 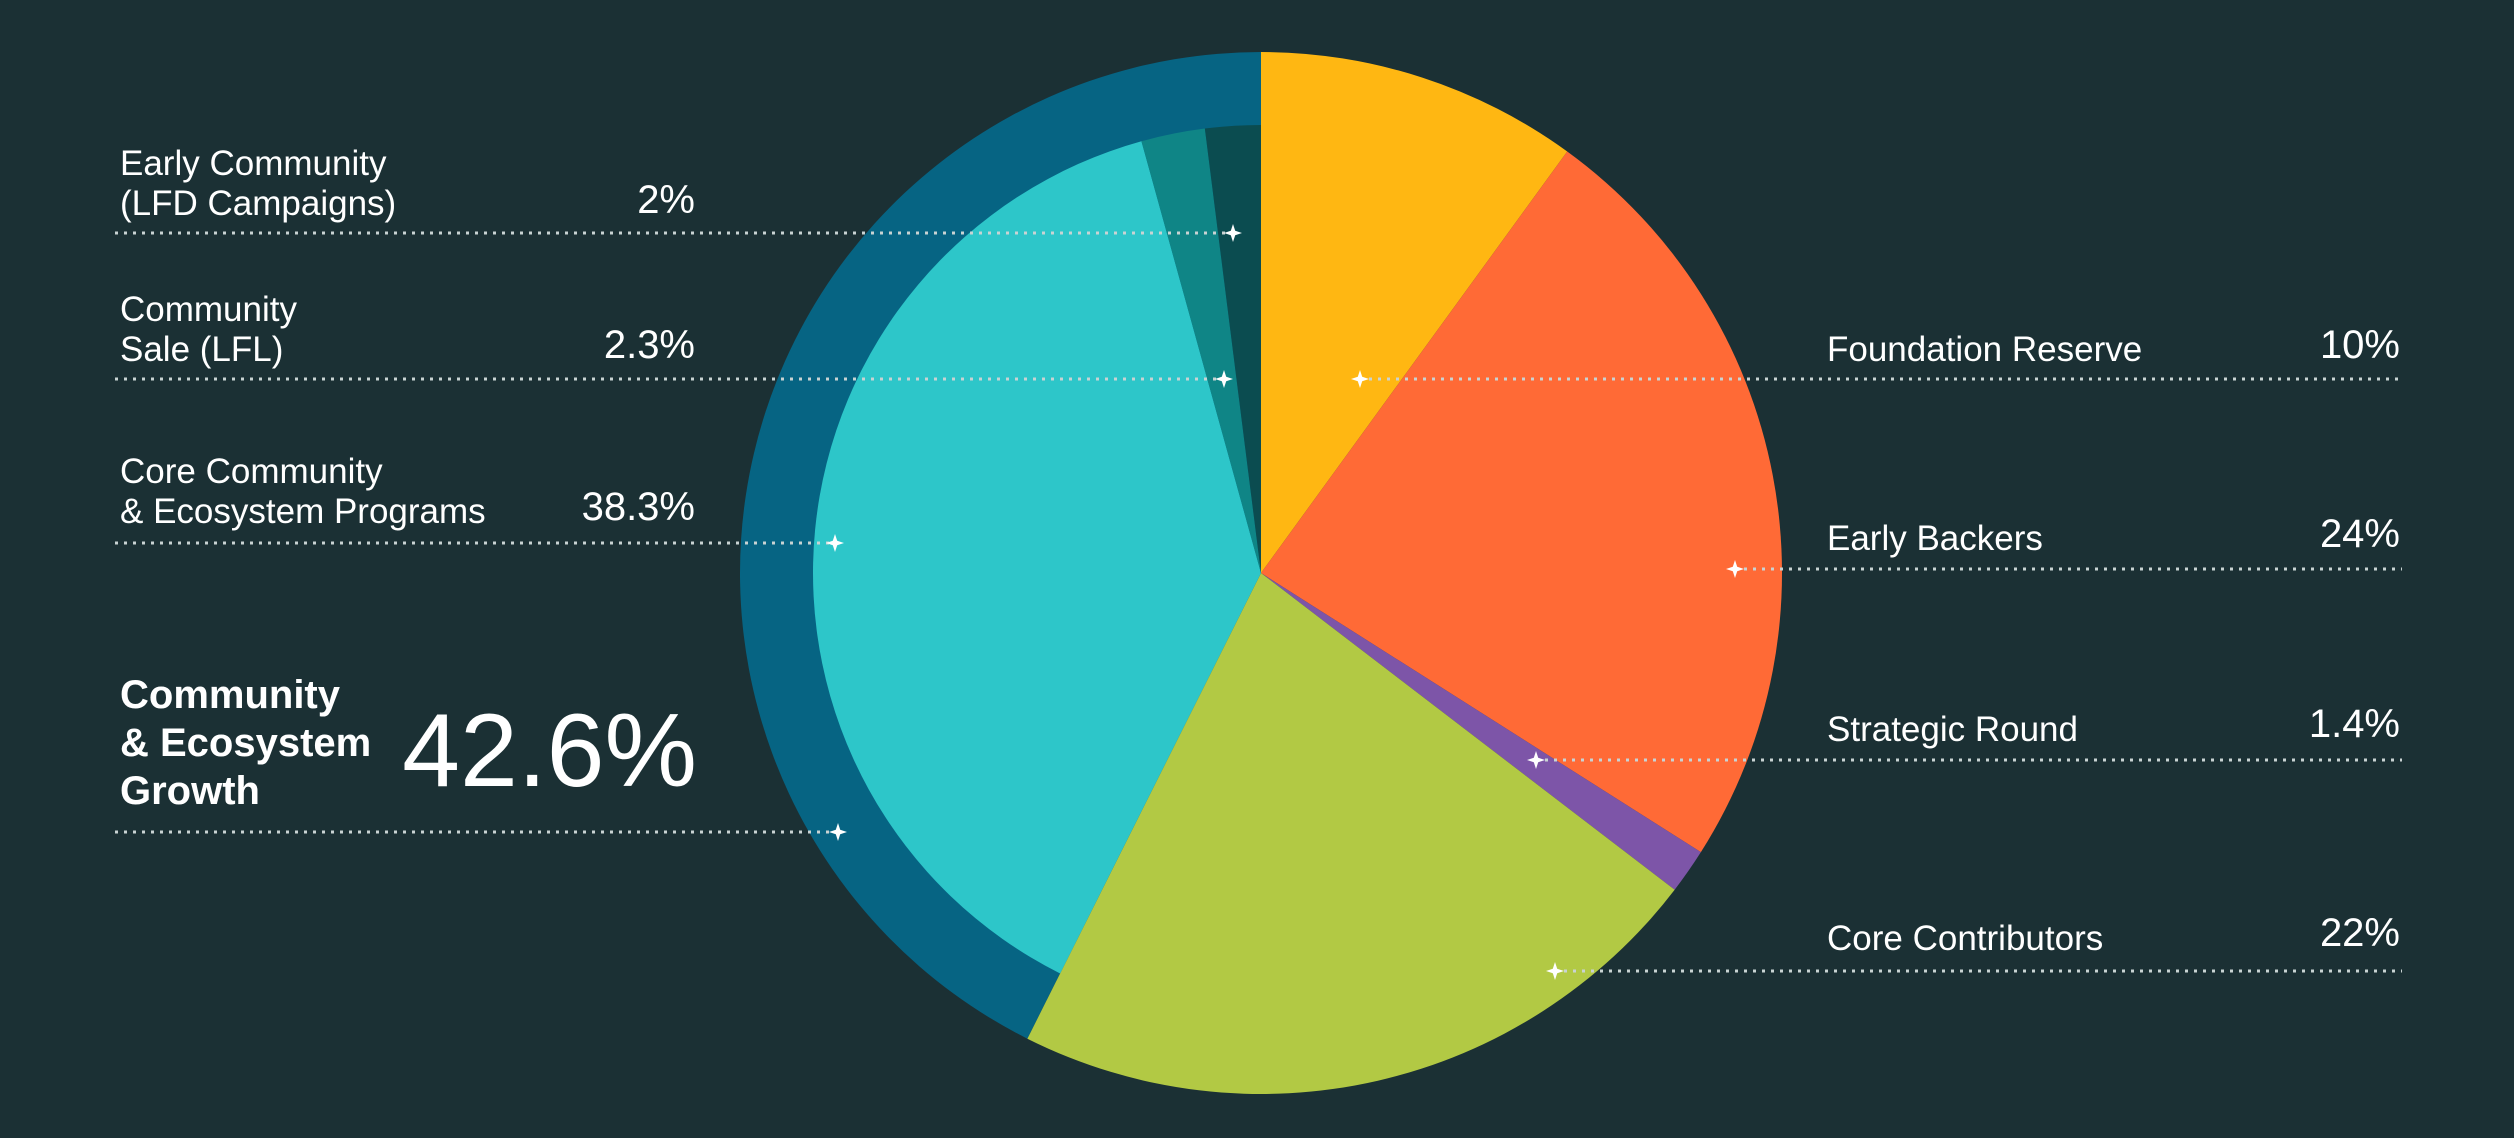 I want to click on label-community-sale-line1: Community, so click(x=208, y=309).